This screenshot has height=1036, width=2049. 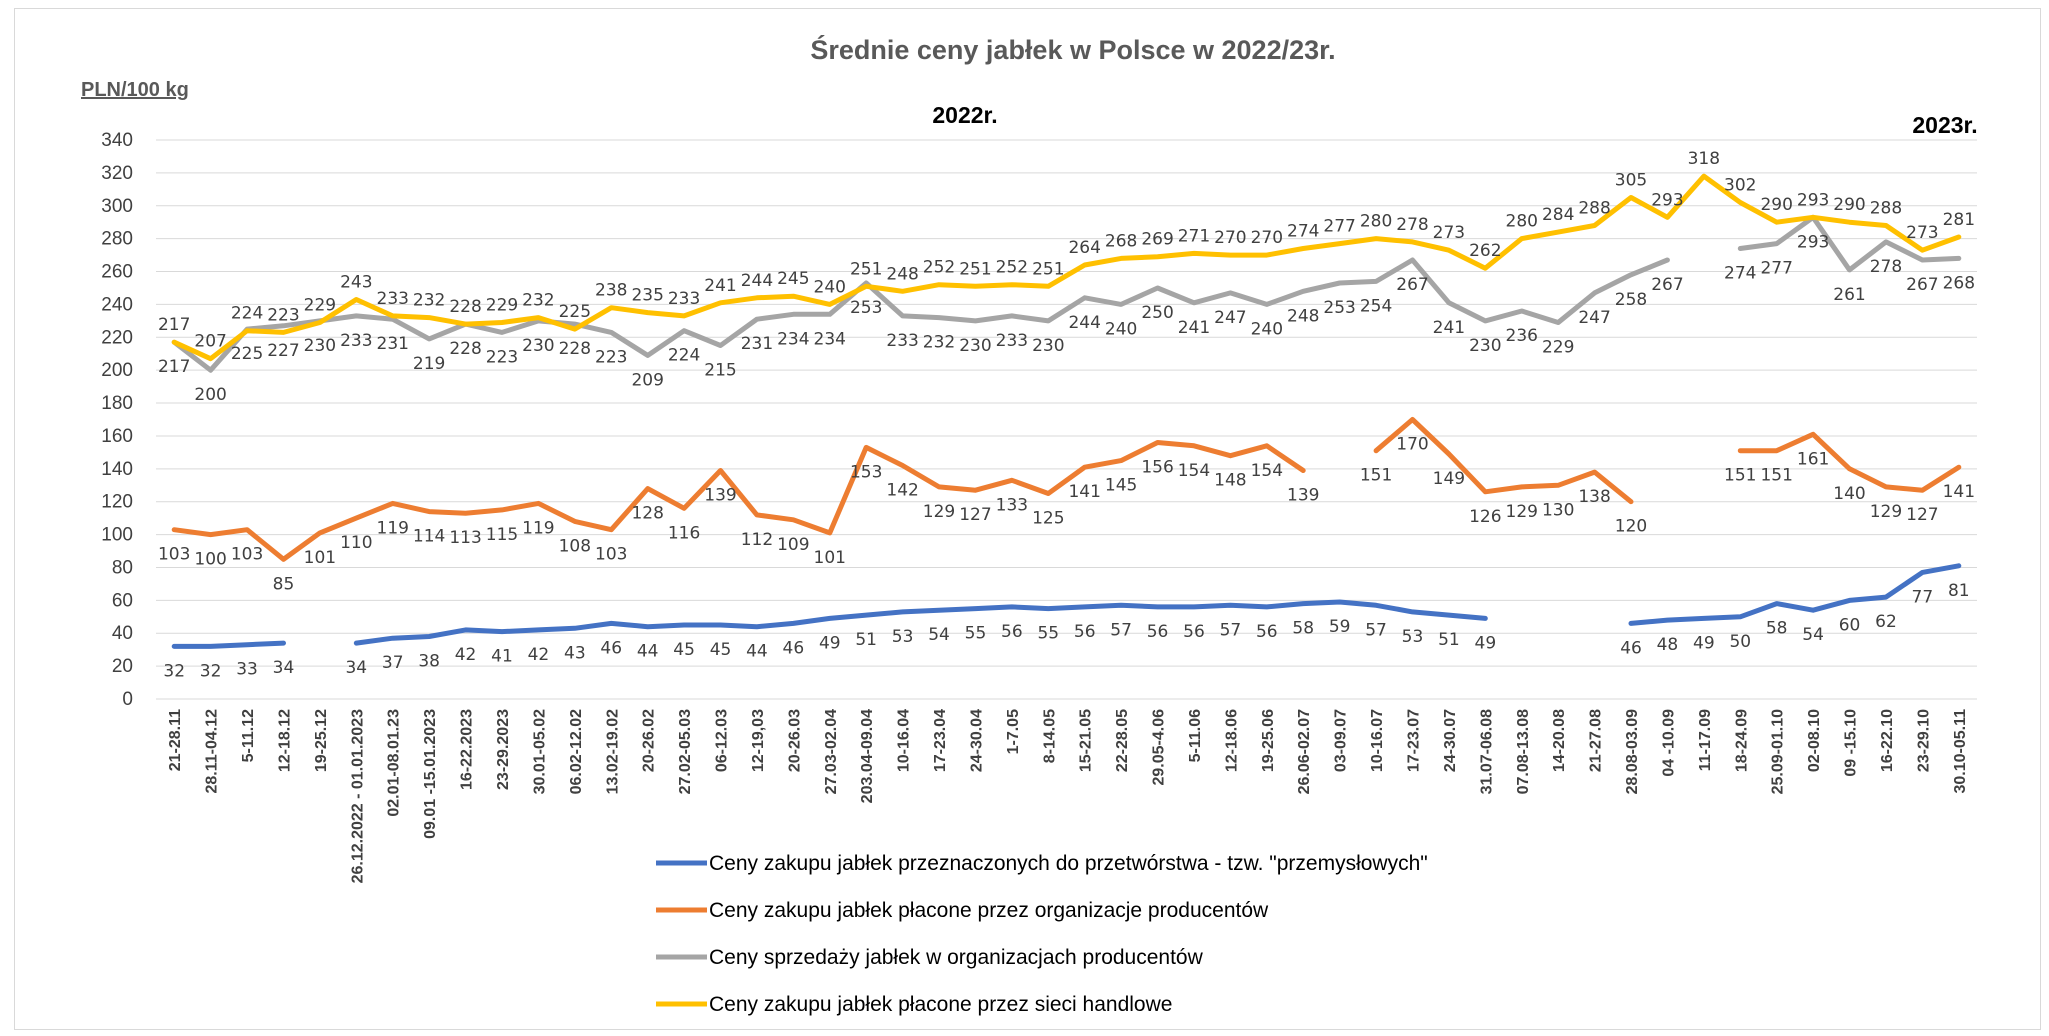 I want to click on data-label: 151, so click(x=1376, y=476).